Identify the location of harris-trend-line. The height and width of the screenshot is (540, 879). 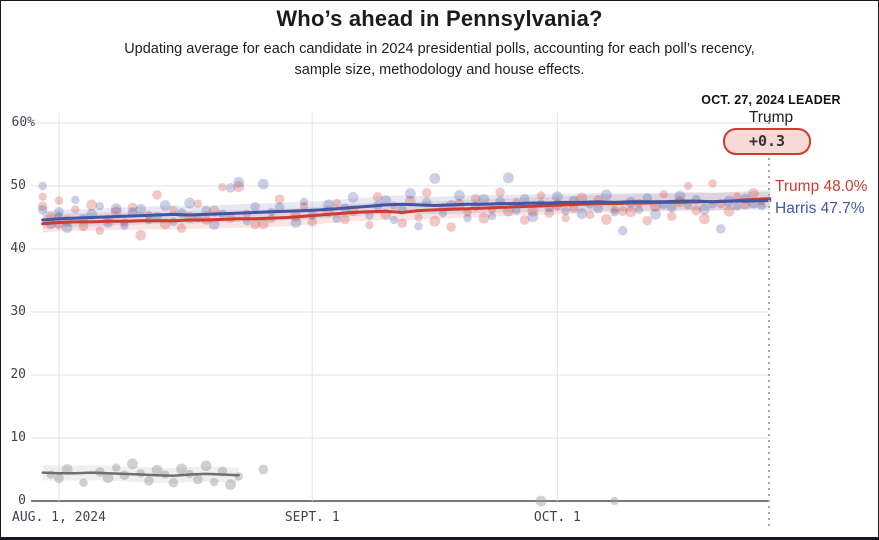
(406, 210).